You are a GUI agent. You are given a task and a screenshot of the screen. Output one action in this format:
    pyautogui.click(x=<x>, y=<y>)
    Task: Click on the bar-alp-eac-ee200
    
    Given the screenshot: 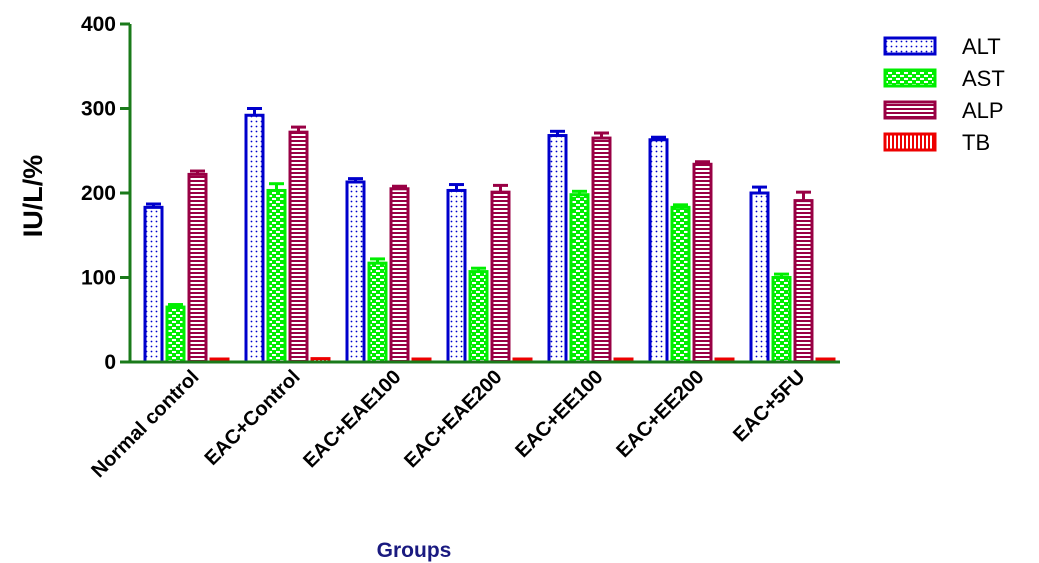 What is the action you would take?
    pyautogui.click(x=702, y=263)
    